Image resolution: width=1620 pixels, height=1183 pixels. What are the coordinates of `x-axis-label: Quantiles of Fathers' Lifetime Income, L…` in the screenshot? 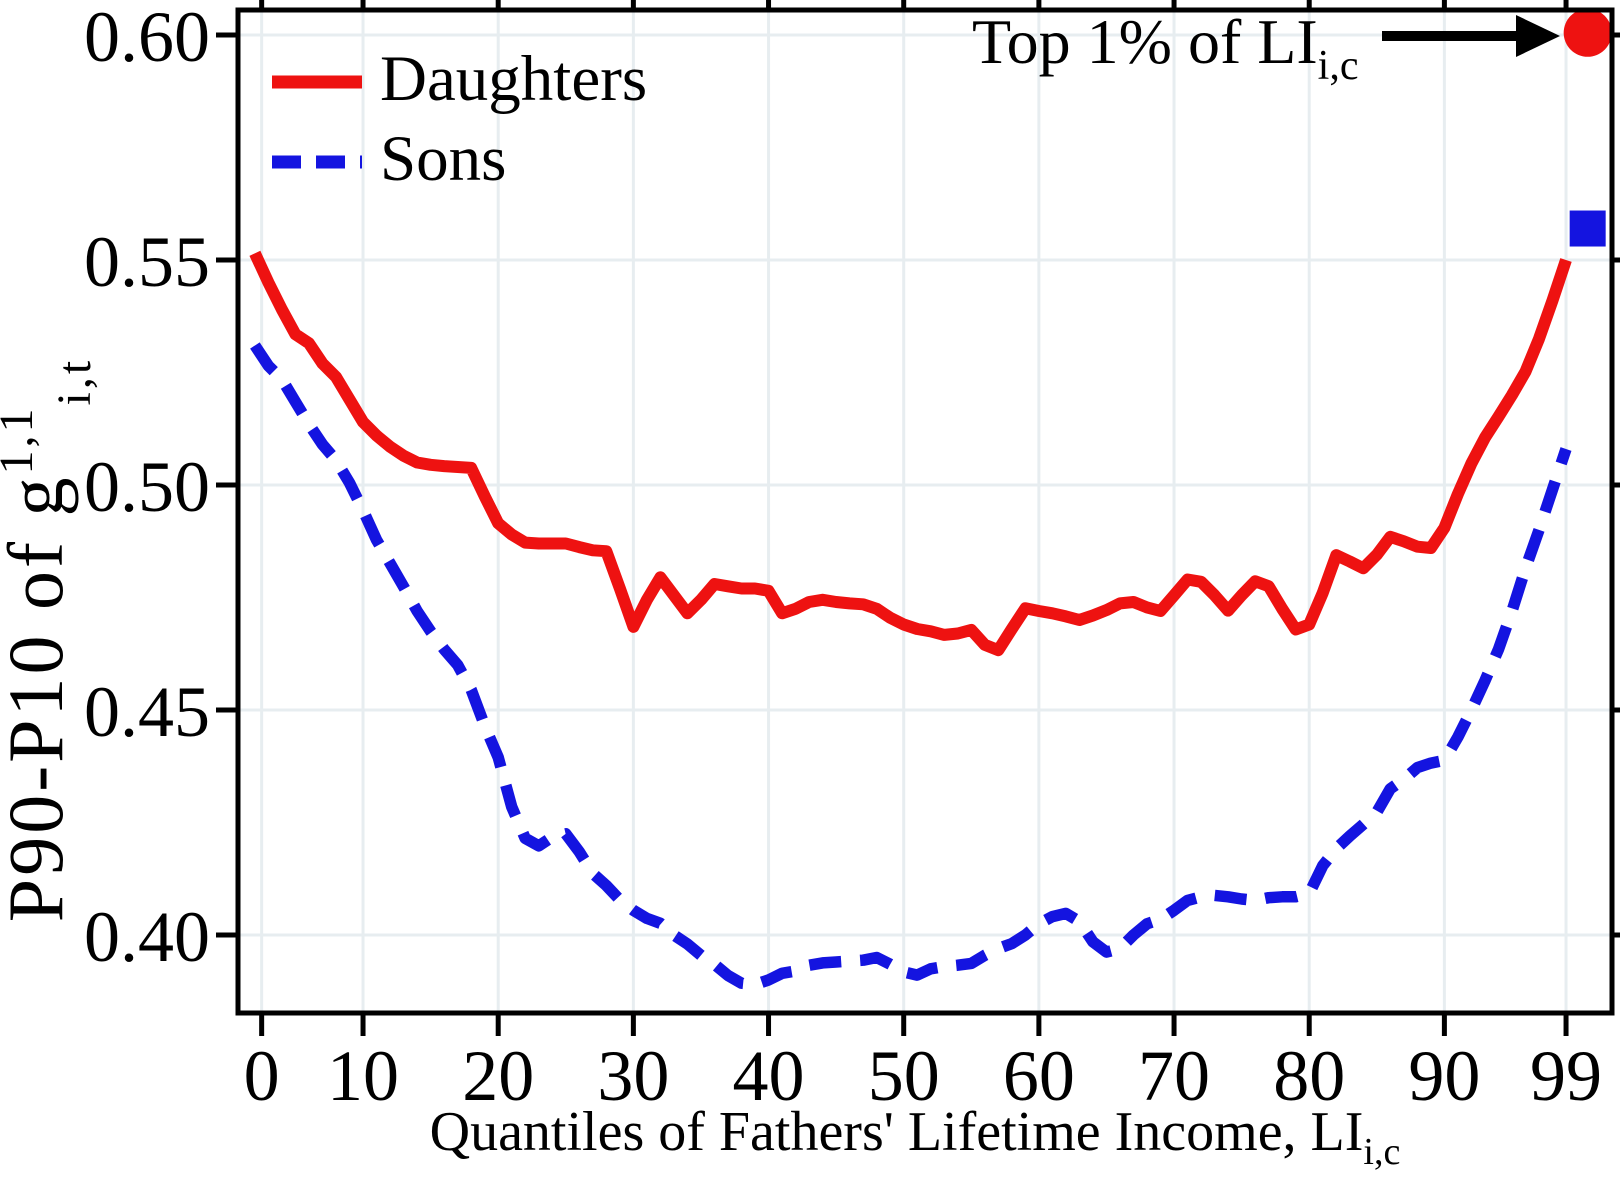 It's located at (915, 1137).